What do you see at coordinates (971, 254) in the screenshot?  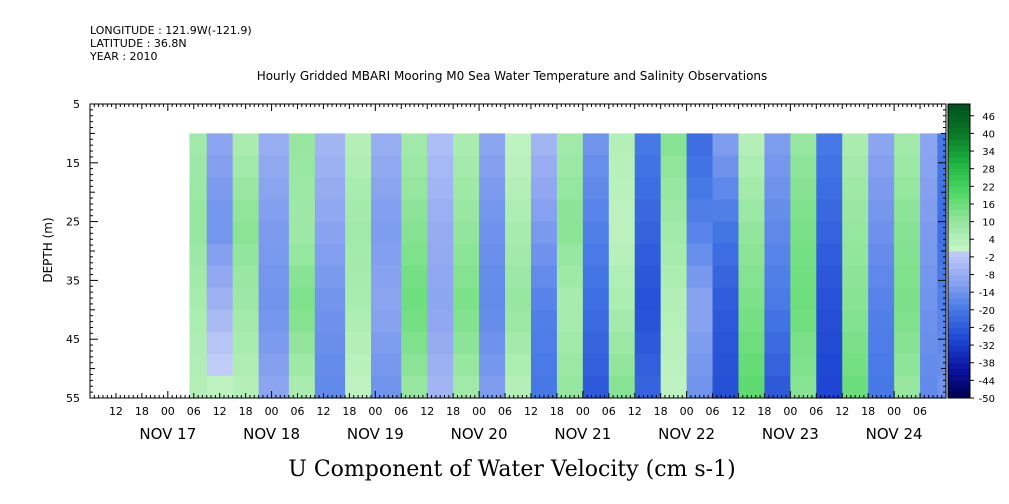 I see `colorbar: 46 40 34 28 22 16 10 4 -2 -8 -14 -20 -26 -32 -38 -44 -50` at bounding box center [971, 254].